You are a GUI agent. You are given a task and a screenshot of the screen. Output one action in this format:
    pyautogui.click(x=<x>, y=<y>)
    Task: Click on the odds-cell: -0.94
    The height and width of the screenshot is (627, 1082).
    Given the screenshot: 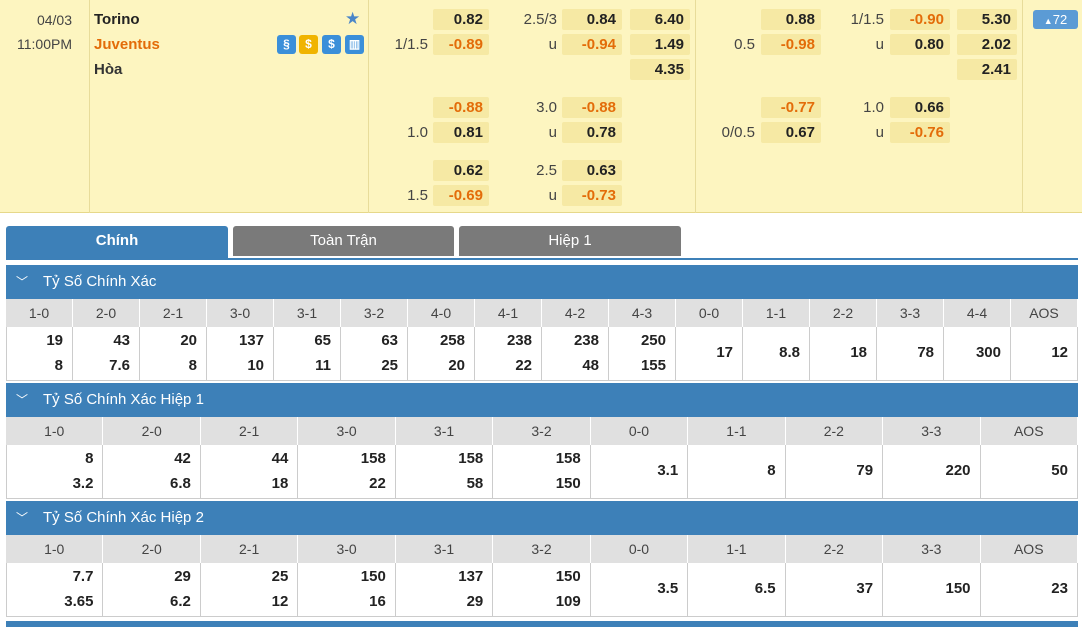 What is the action you would take?
    pyautogui.click(x=592, y=44)
    